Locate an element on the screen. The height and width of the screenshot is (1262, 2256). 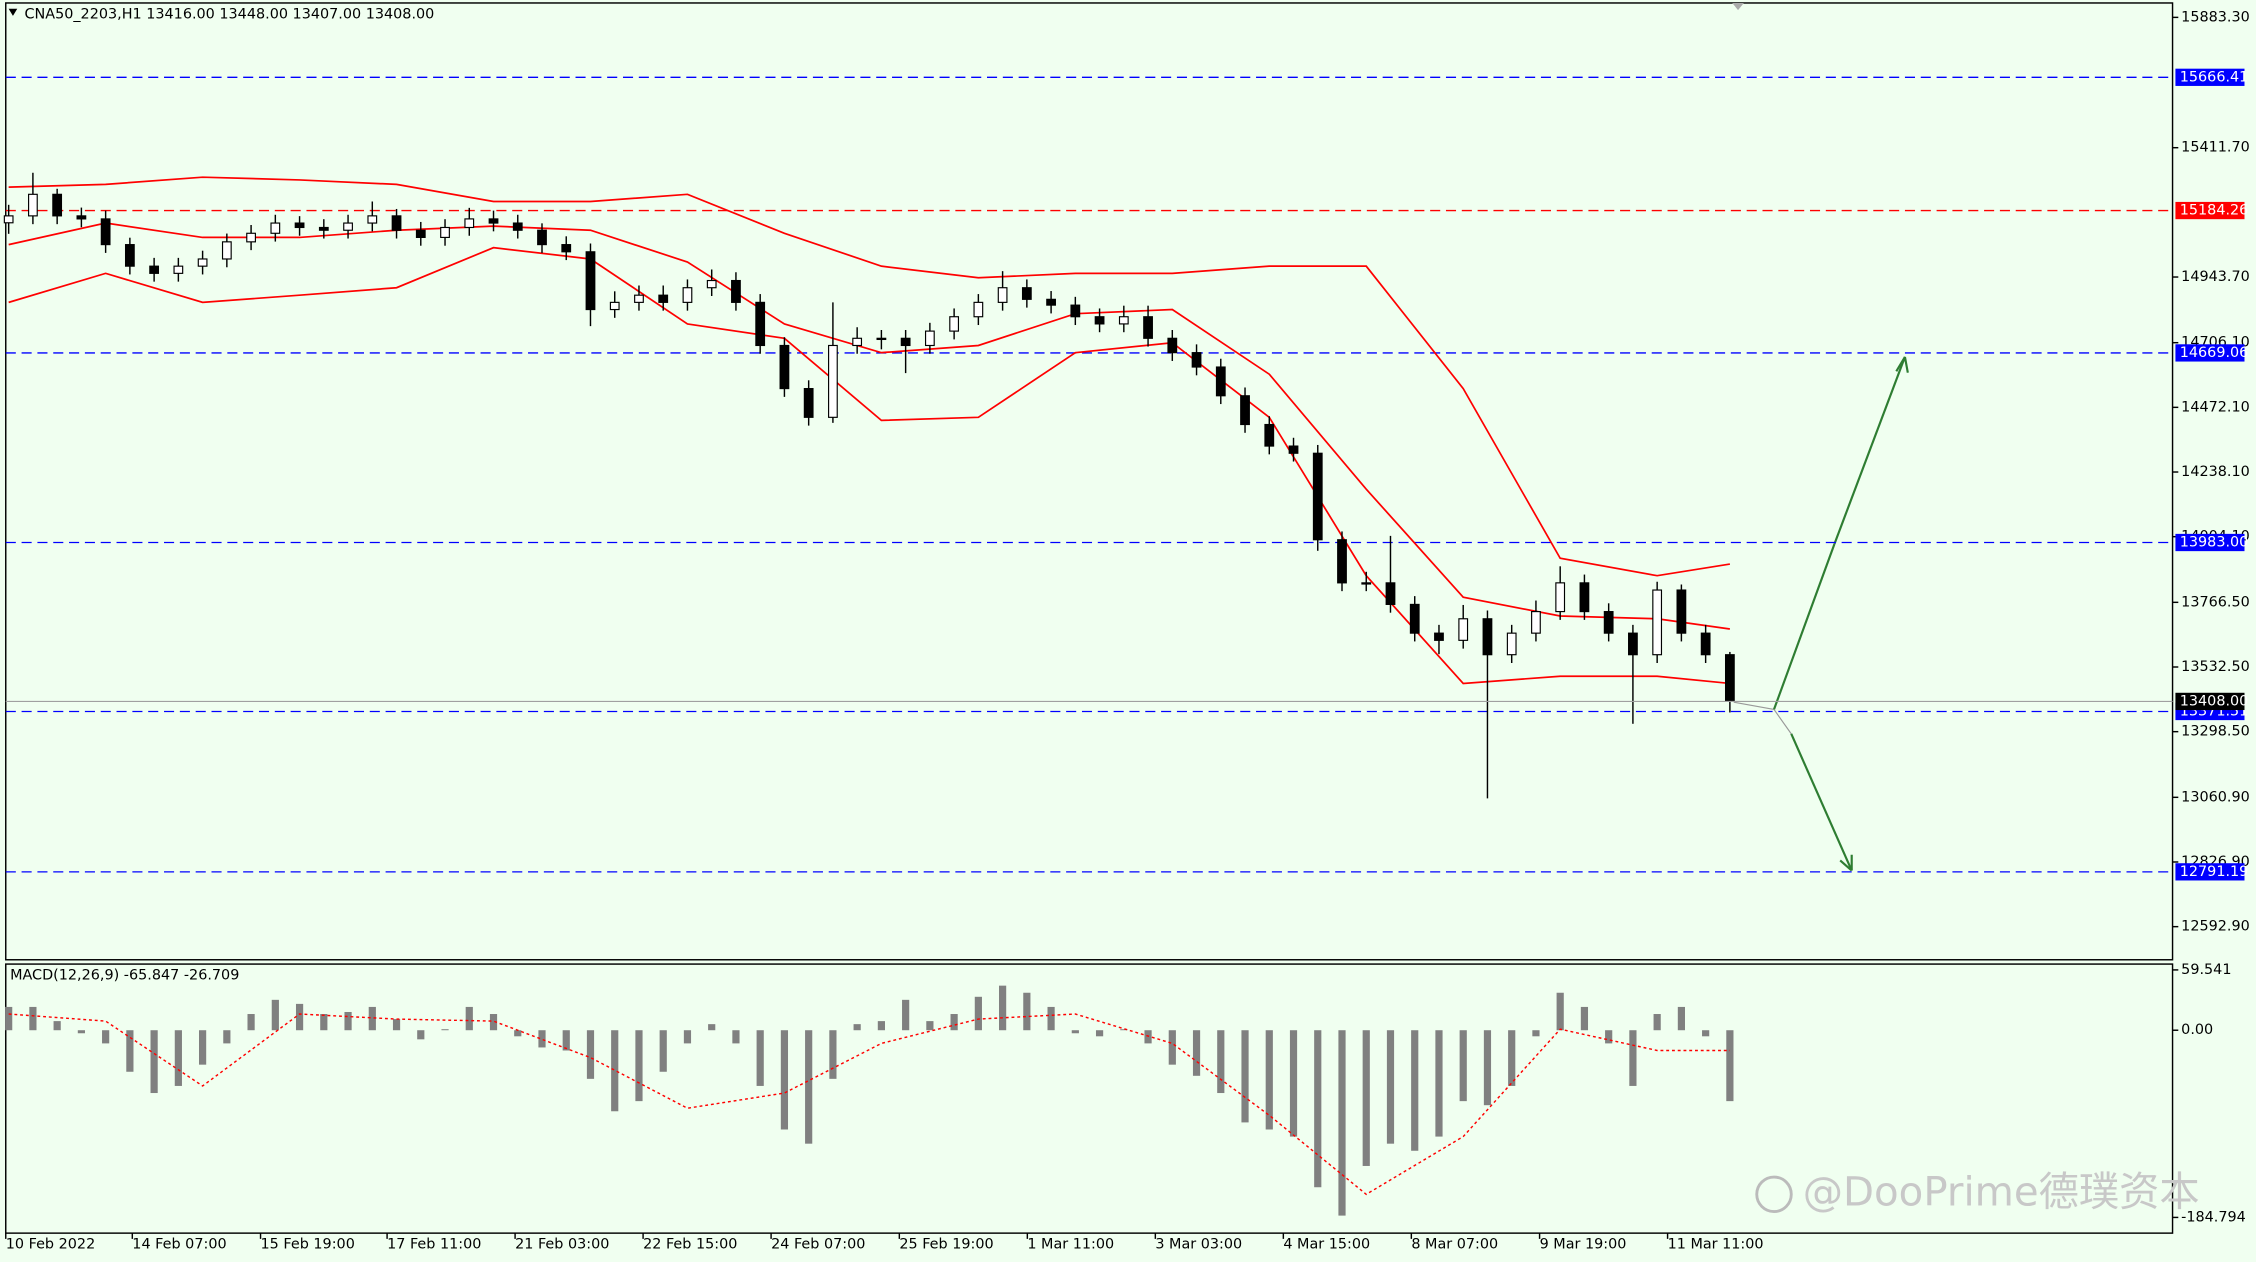
macd-signal is located at coordinates (869, 1104).